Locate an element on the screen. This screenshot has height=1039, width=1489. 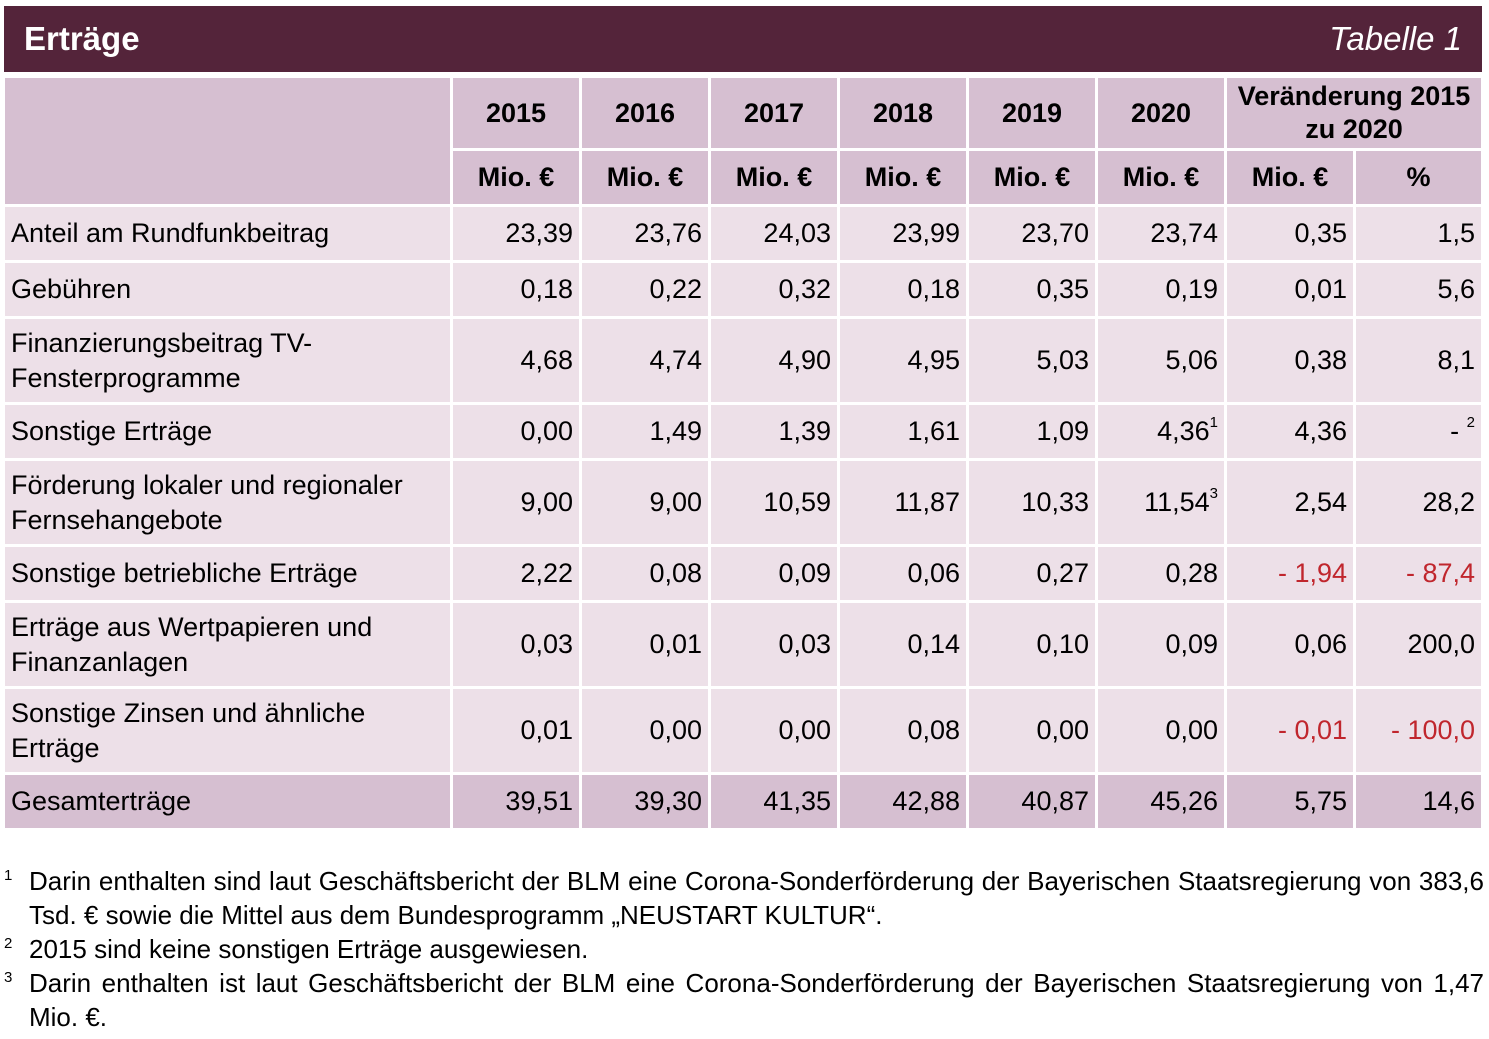
row-value: 24,03 is located at coordinates (774, 233).